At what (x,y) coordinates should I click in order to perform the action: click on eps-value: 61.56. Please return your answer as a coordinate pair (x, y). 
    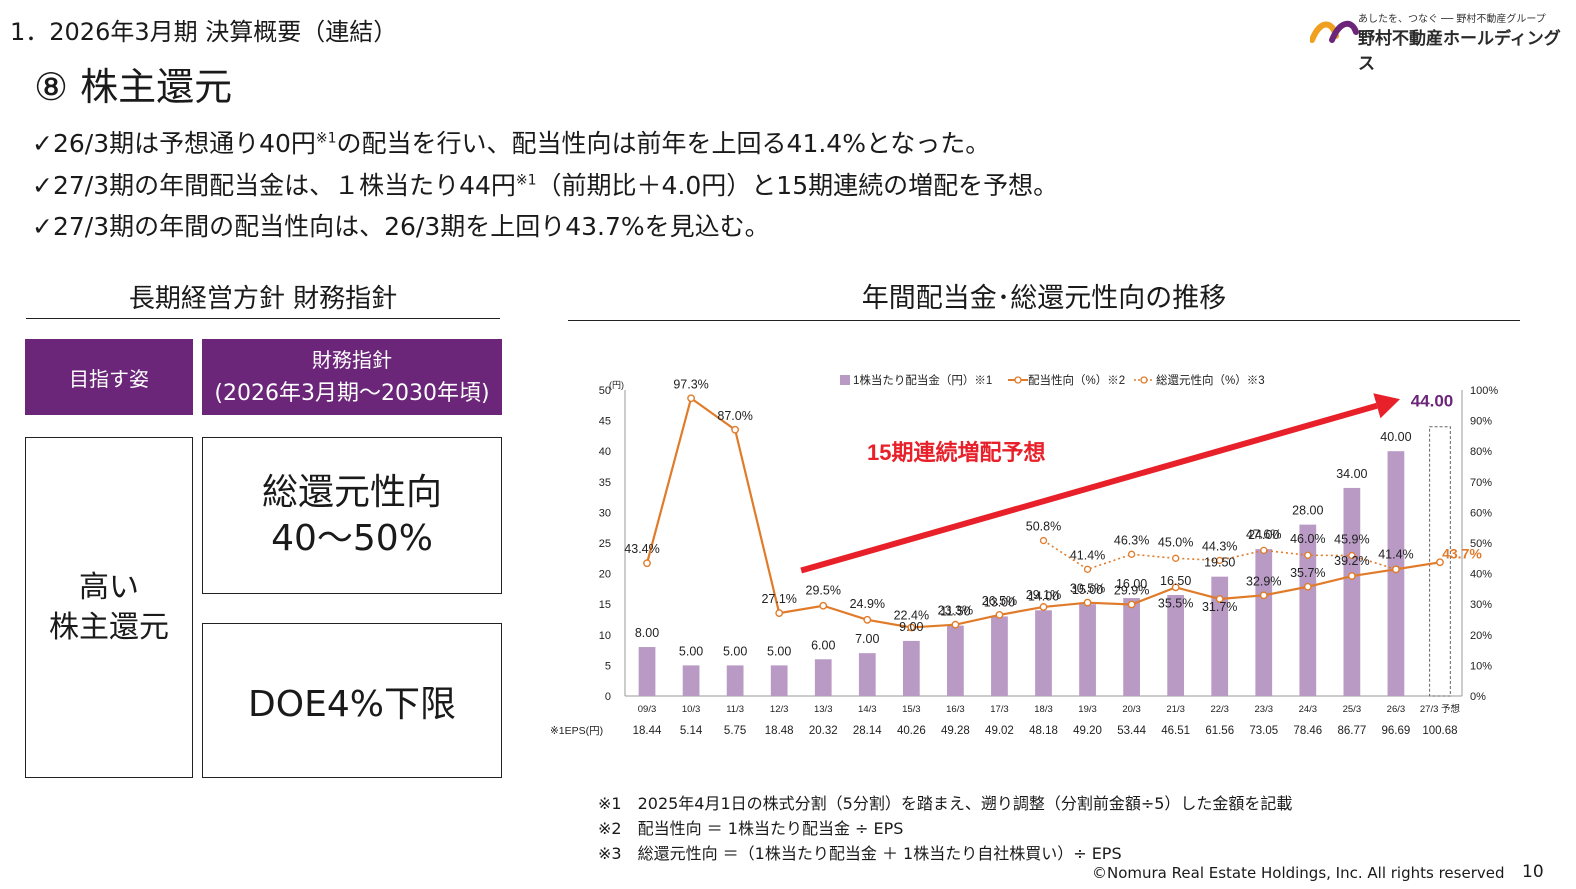
    Looking at the image, I should click on (1219, 731).